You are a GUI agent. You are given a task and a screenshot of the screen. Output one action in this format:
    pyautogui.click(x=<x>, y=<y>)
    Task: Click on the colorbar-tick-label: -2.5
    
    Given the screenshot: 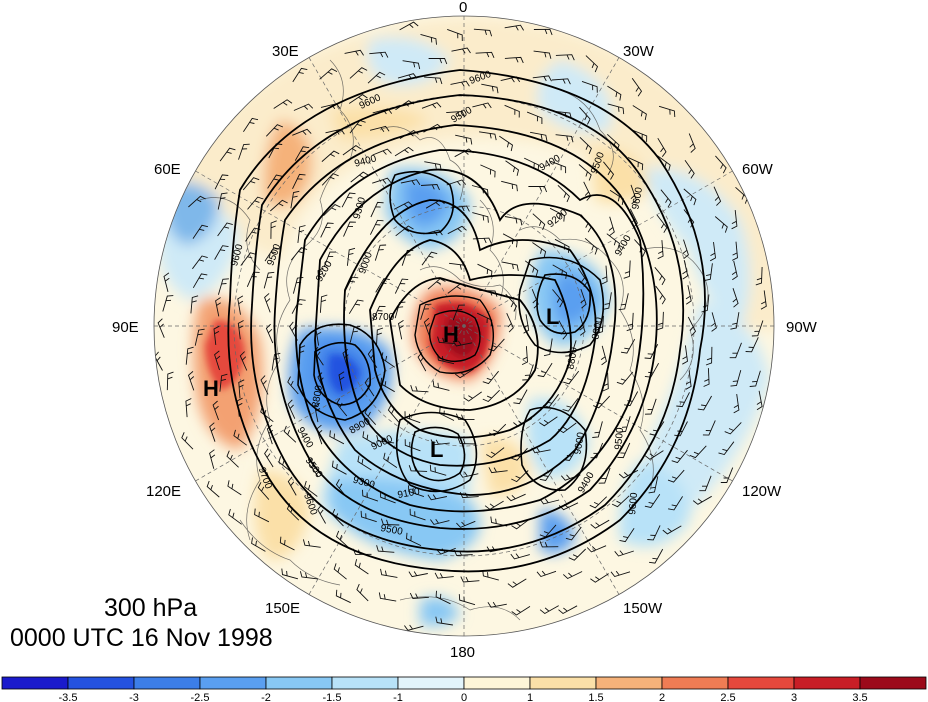 What is the action you would take?
    pyautogui.click(x=200, y=697)
    